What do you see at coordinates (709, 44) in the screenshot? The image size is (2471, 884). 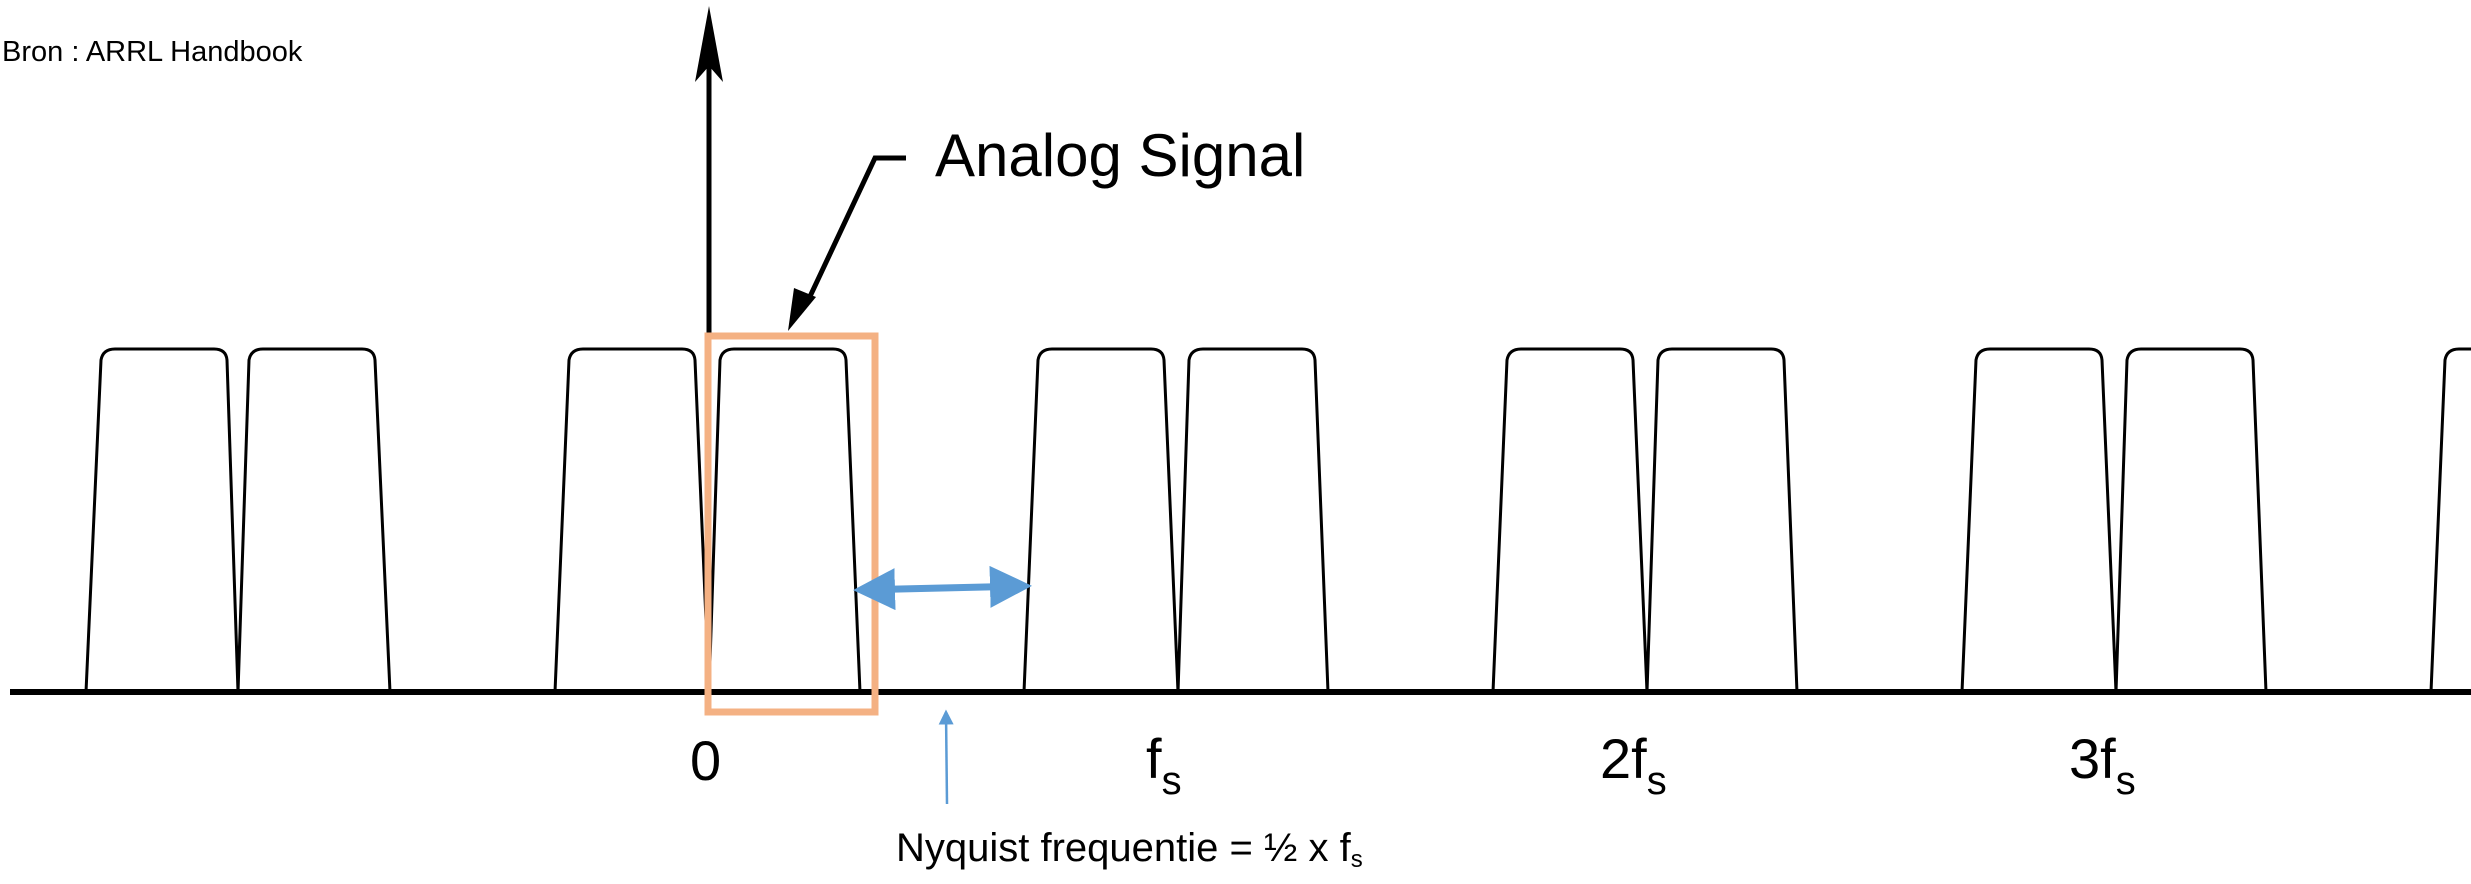 I see `vertical-axis-arrowhead` at bounding box center [709, 44].